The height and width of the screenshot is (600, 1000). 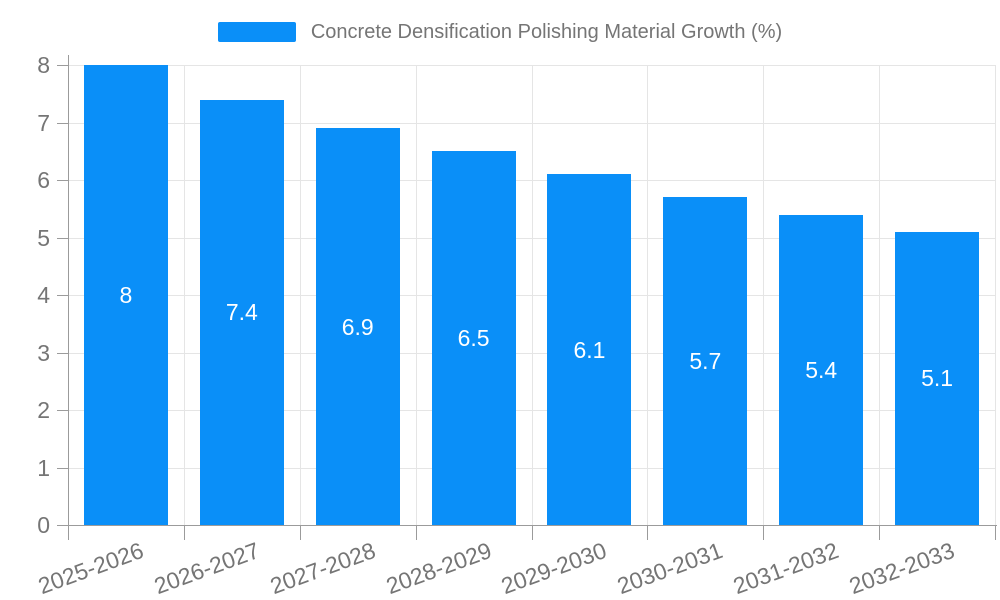 What do you see at coordinates (43, 65) in the screenshot?
I see `y-axis-tick-label: 8` at bounding box center [43, 65].